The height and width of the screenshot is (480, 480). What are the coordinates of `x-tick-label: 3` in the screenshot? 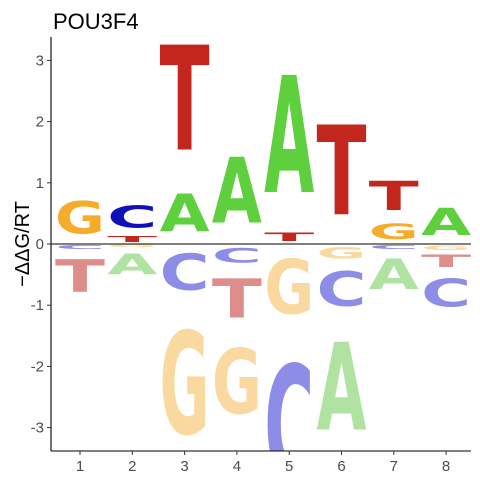 It's located at (184, 466).